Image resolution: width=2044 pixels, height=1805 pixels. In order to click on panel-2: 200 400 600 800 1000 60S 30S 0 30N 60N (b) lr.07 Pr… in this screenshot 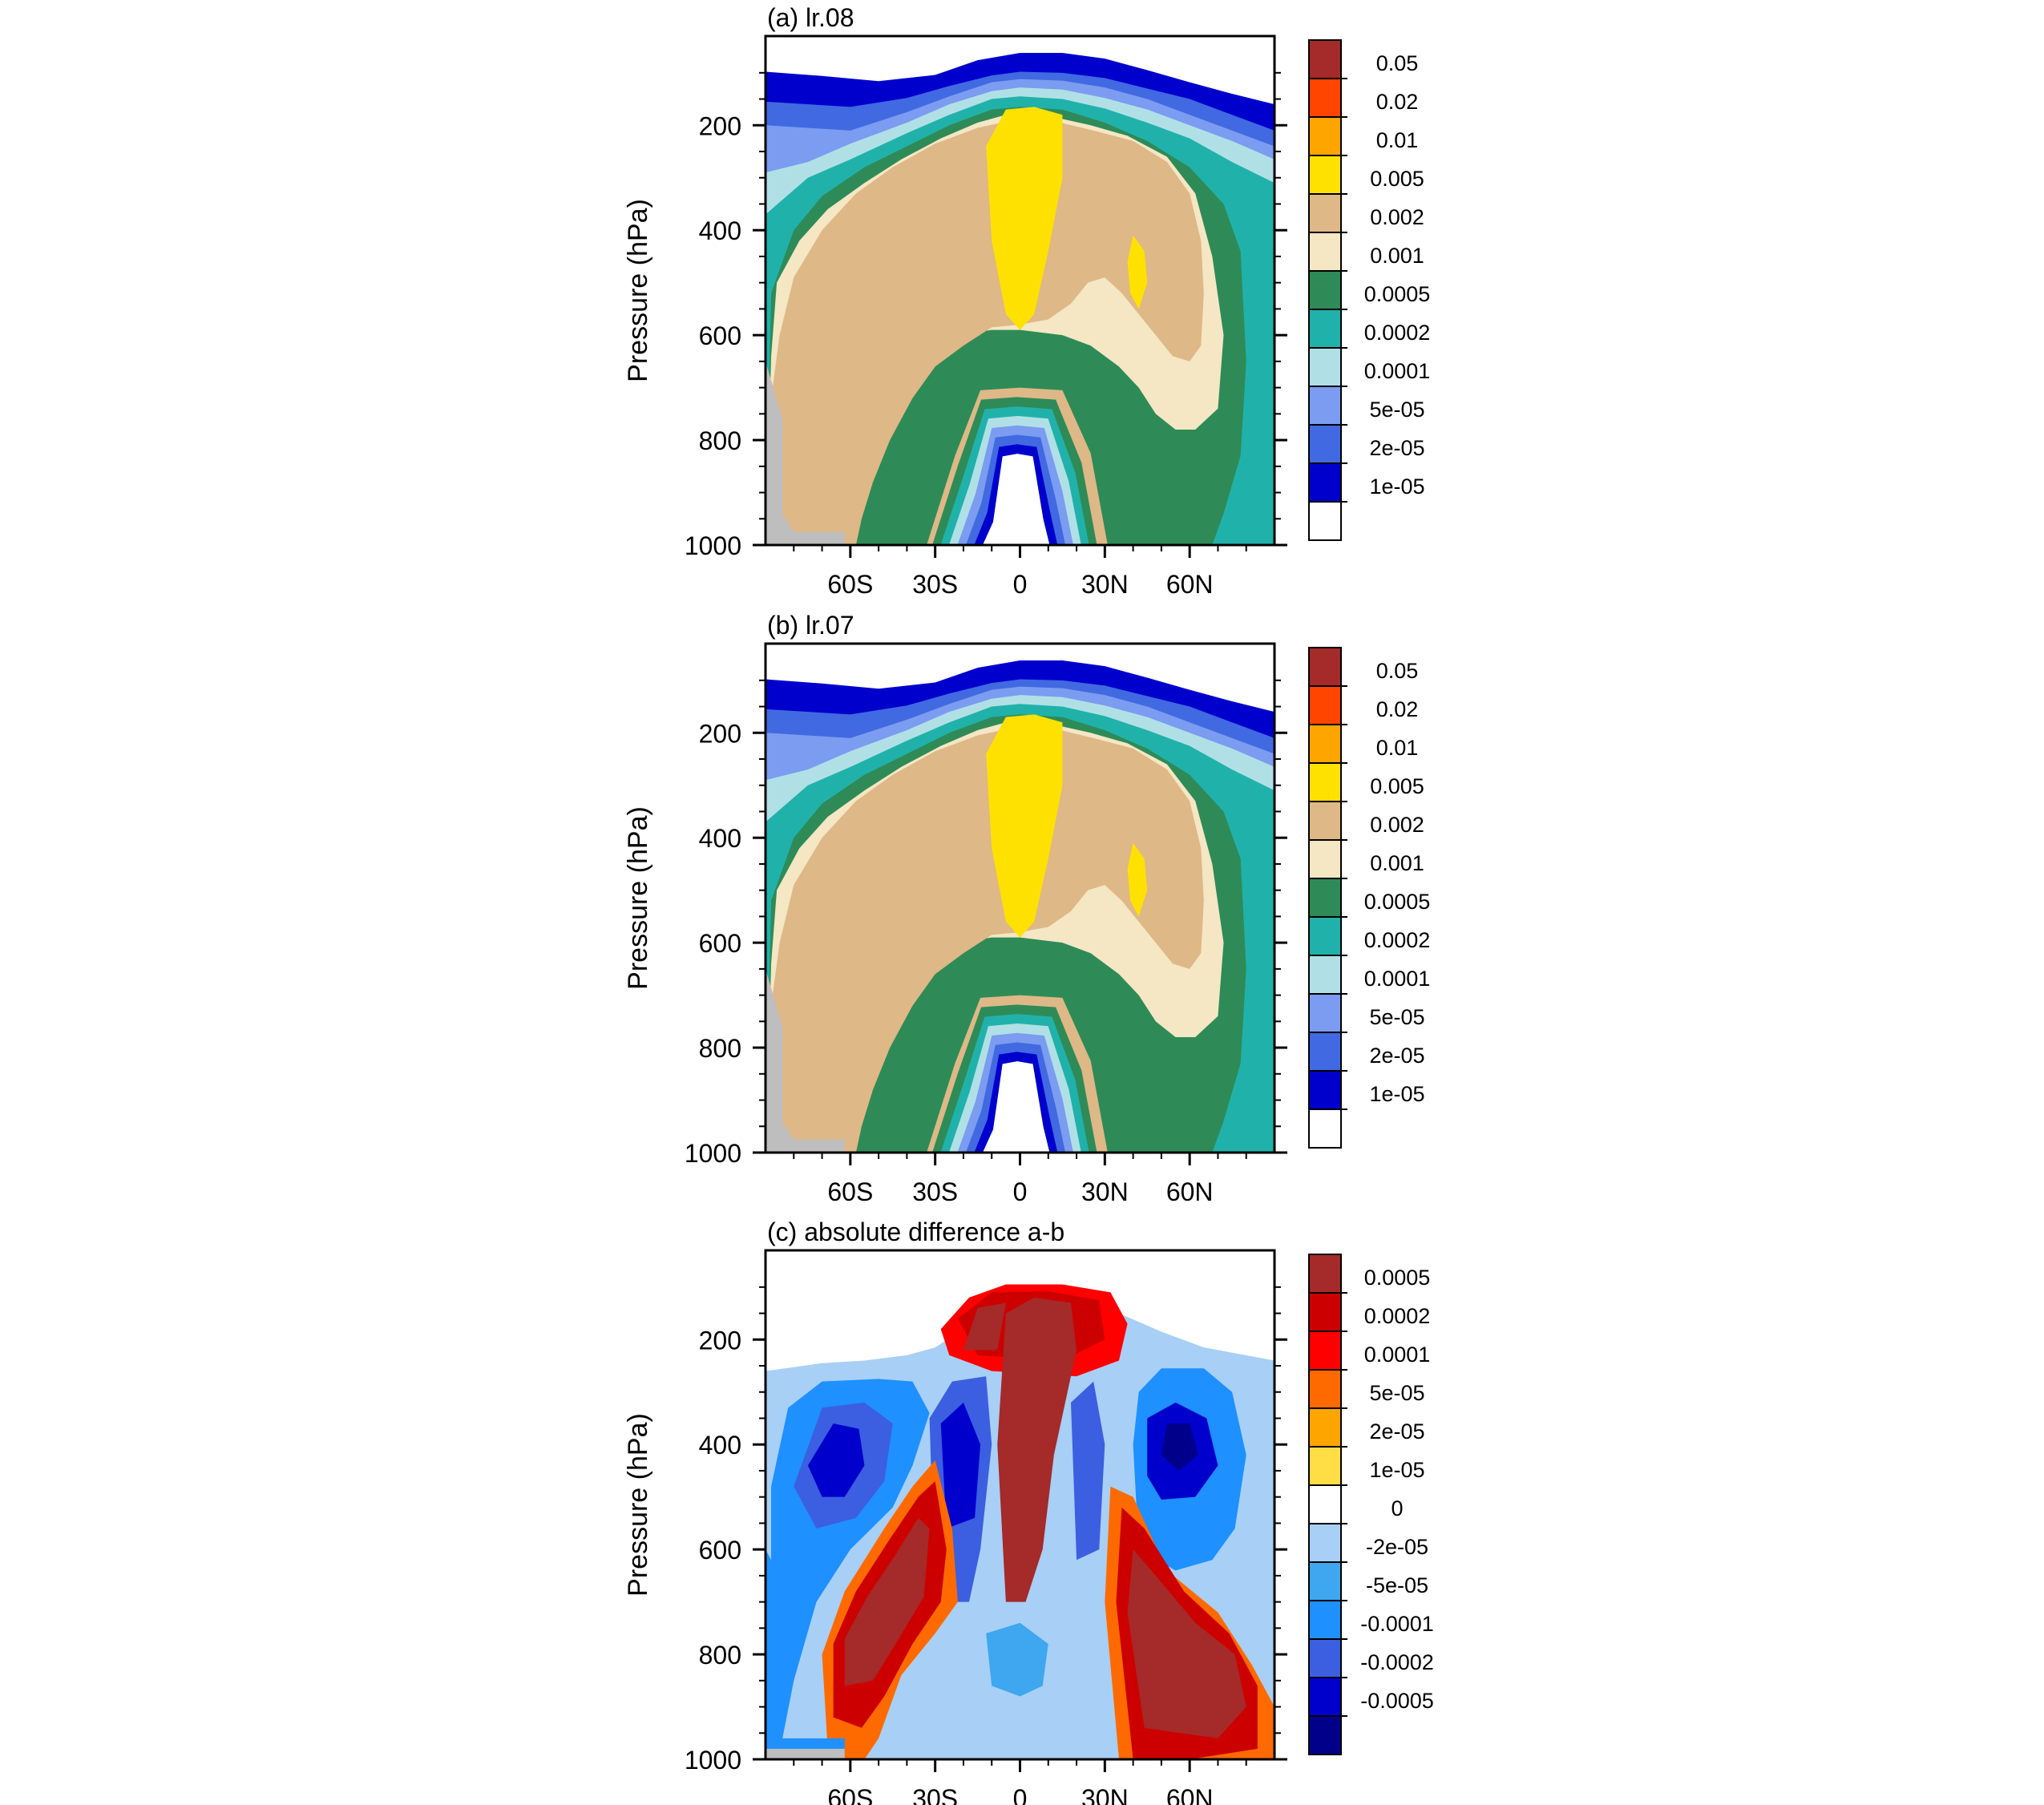, I will do `click(1026, 908)`.